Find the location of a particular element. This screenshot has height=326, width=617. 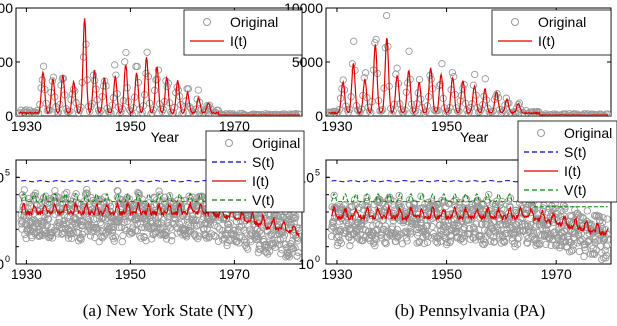

x-tick-label: 1950 is located at coordinates (130, 126).